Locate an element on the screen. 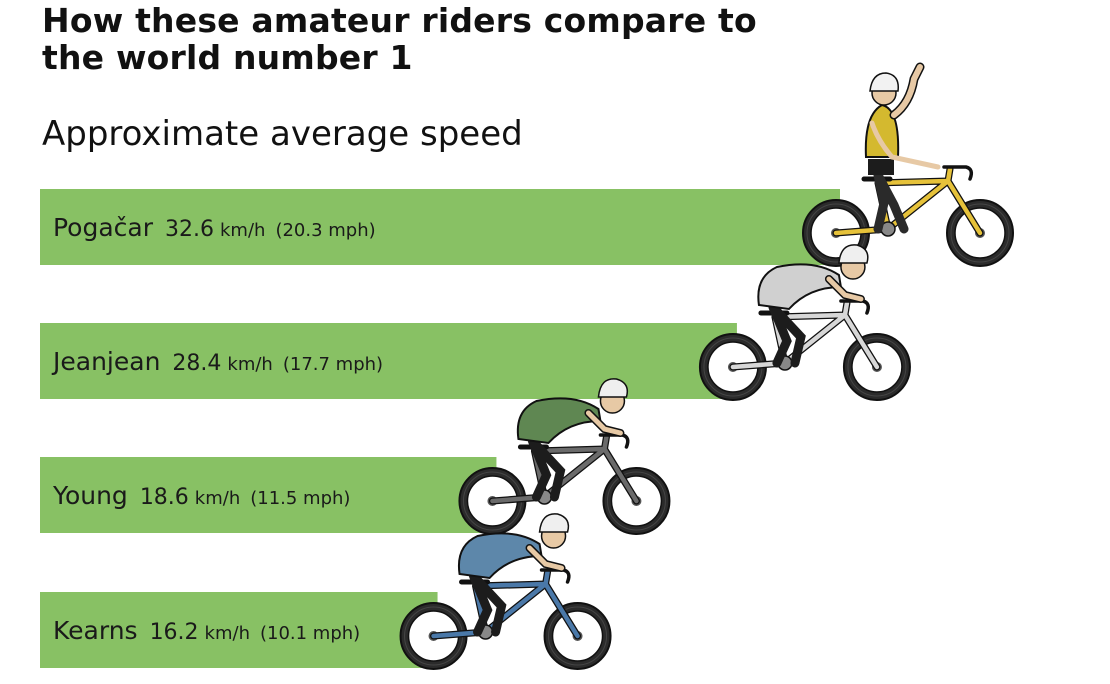 The height and width of the screenshot is (684, 1110). speed-value: 32.6 is located at coordinates (189, 229).